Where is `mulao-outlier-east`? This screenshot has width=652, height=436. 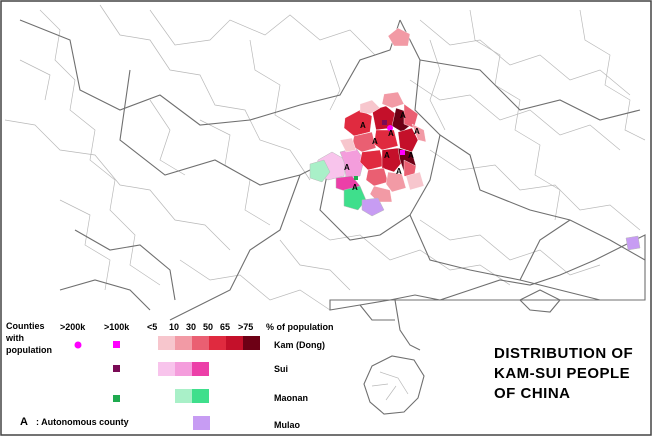 mulao-outlier-east is located at coordinates (633, 243).